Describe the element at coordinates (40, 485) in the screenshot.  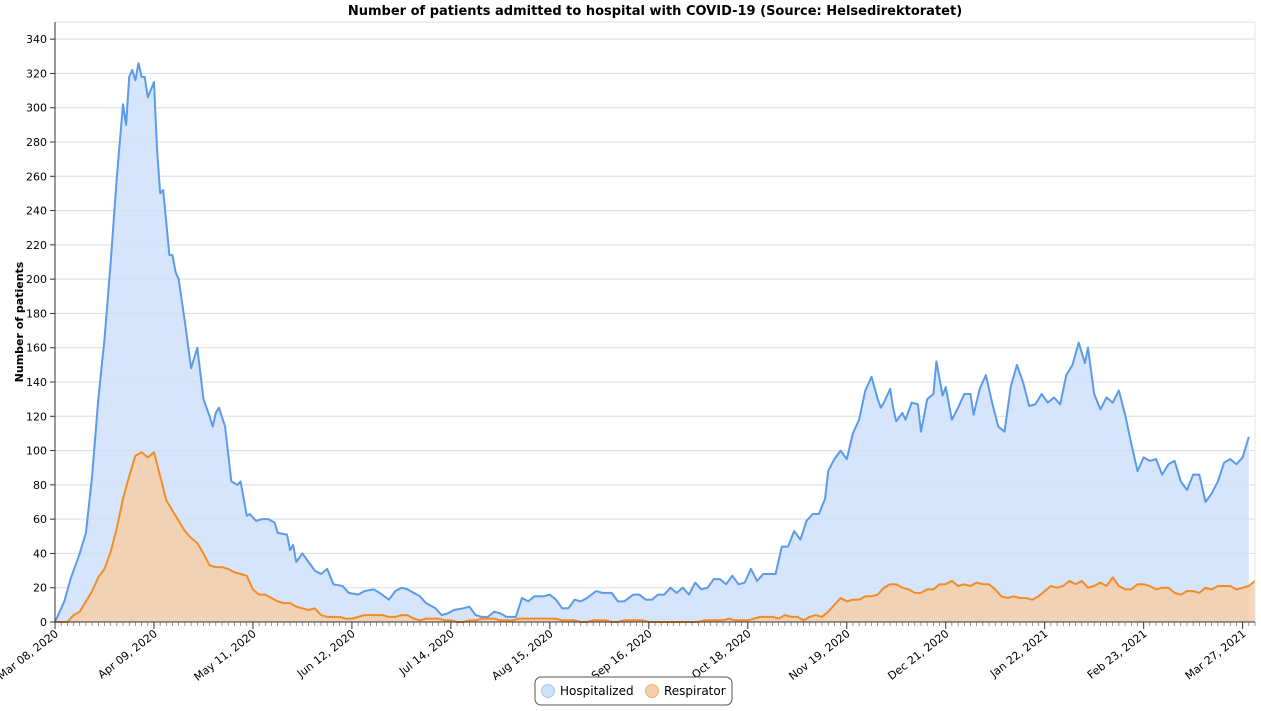
I see `y-tick-label: 80` at that location.